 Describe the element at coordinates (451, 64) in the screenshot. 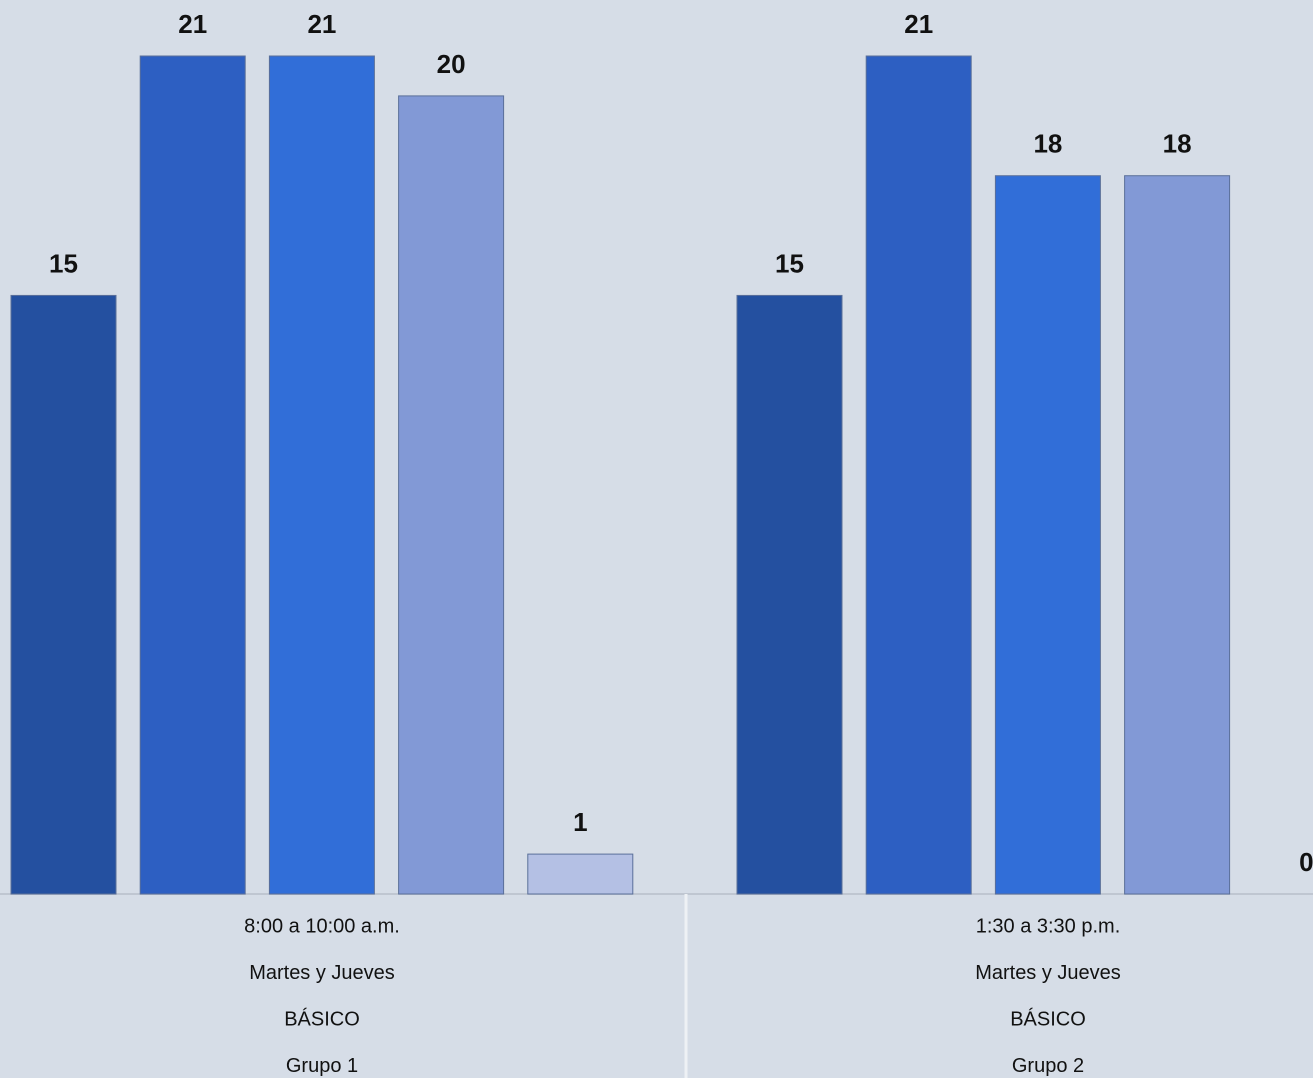

I see `value-label: 20` at that location.